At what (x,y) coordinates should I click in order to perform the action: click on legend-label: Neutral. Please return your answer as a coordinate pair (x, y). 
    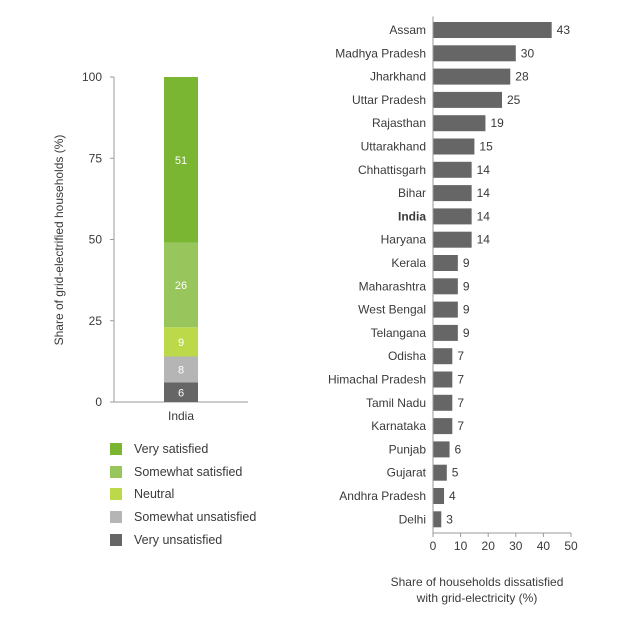
    Looking at the image, I should click on (154, 494).